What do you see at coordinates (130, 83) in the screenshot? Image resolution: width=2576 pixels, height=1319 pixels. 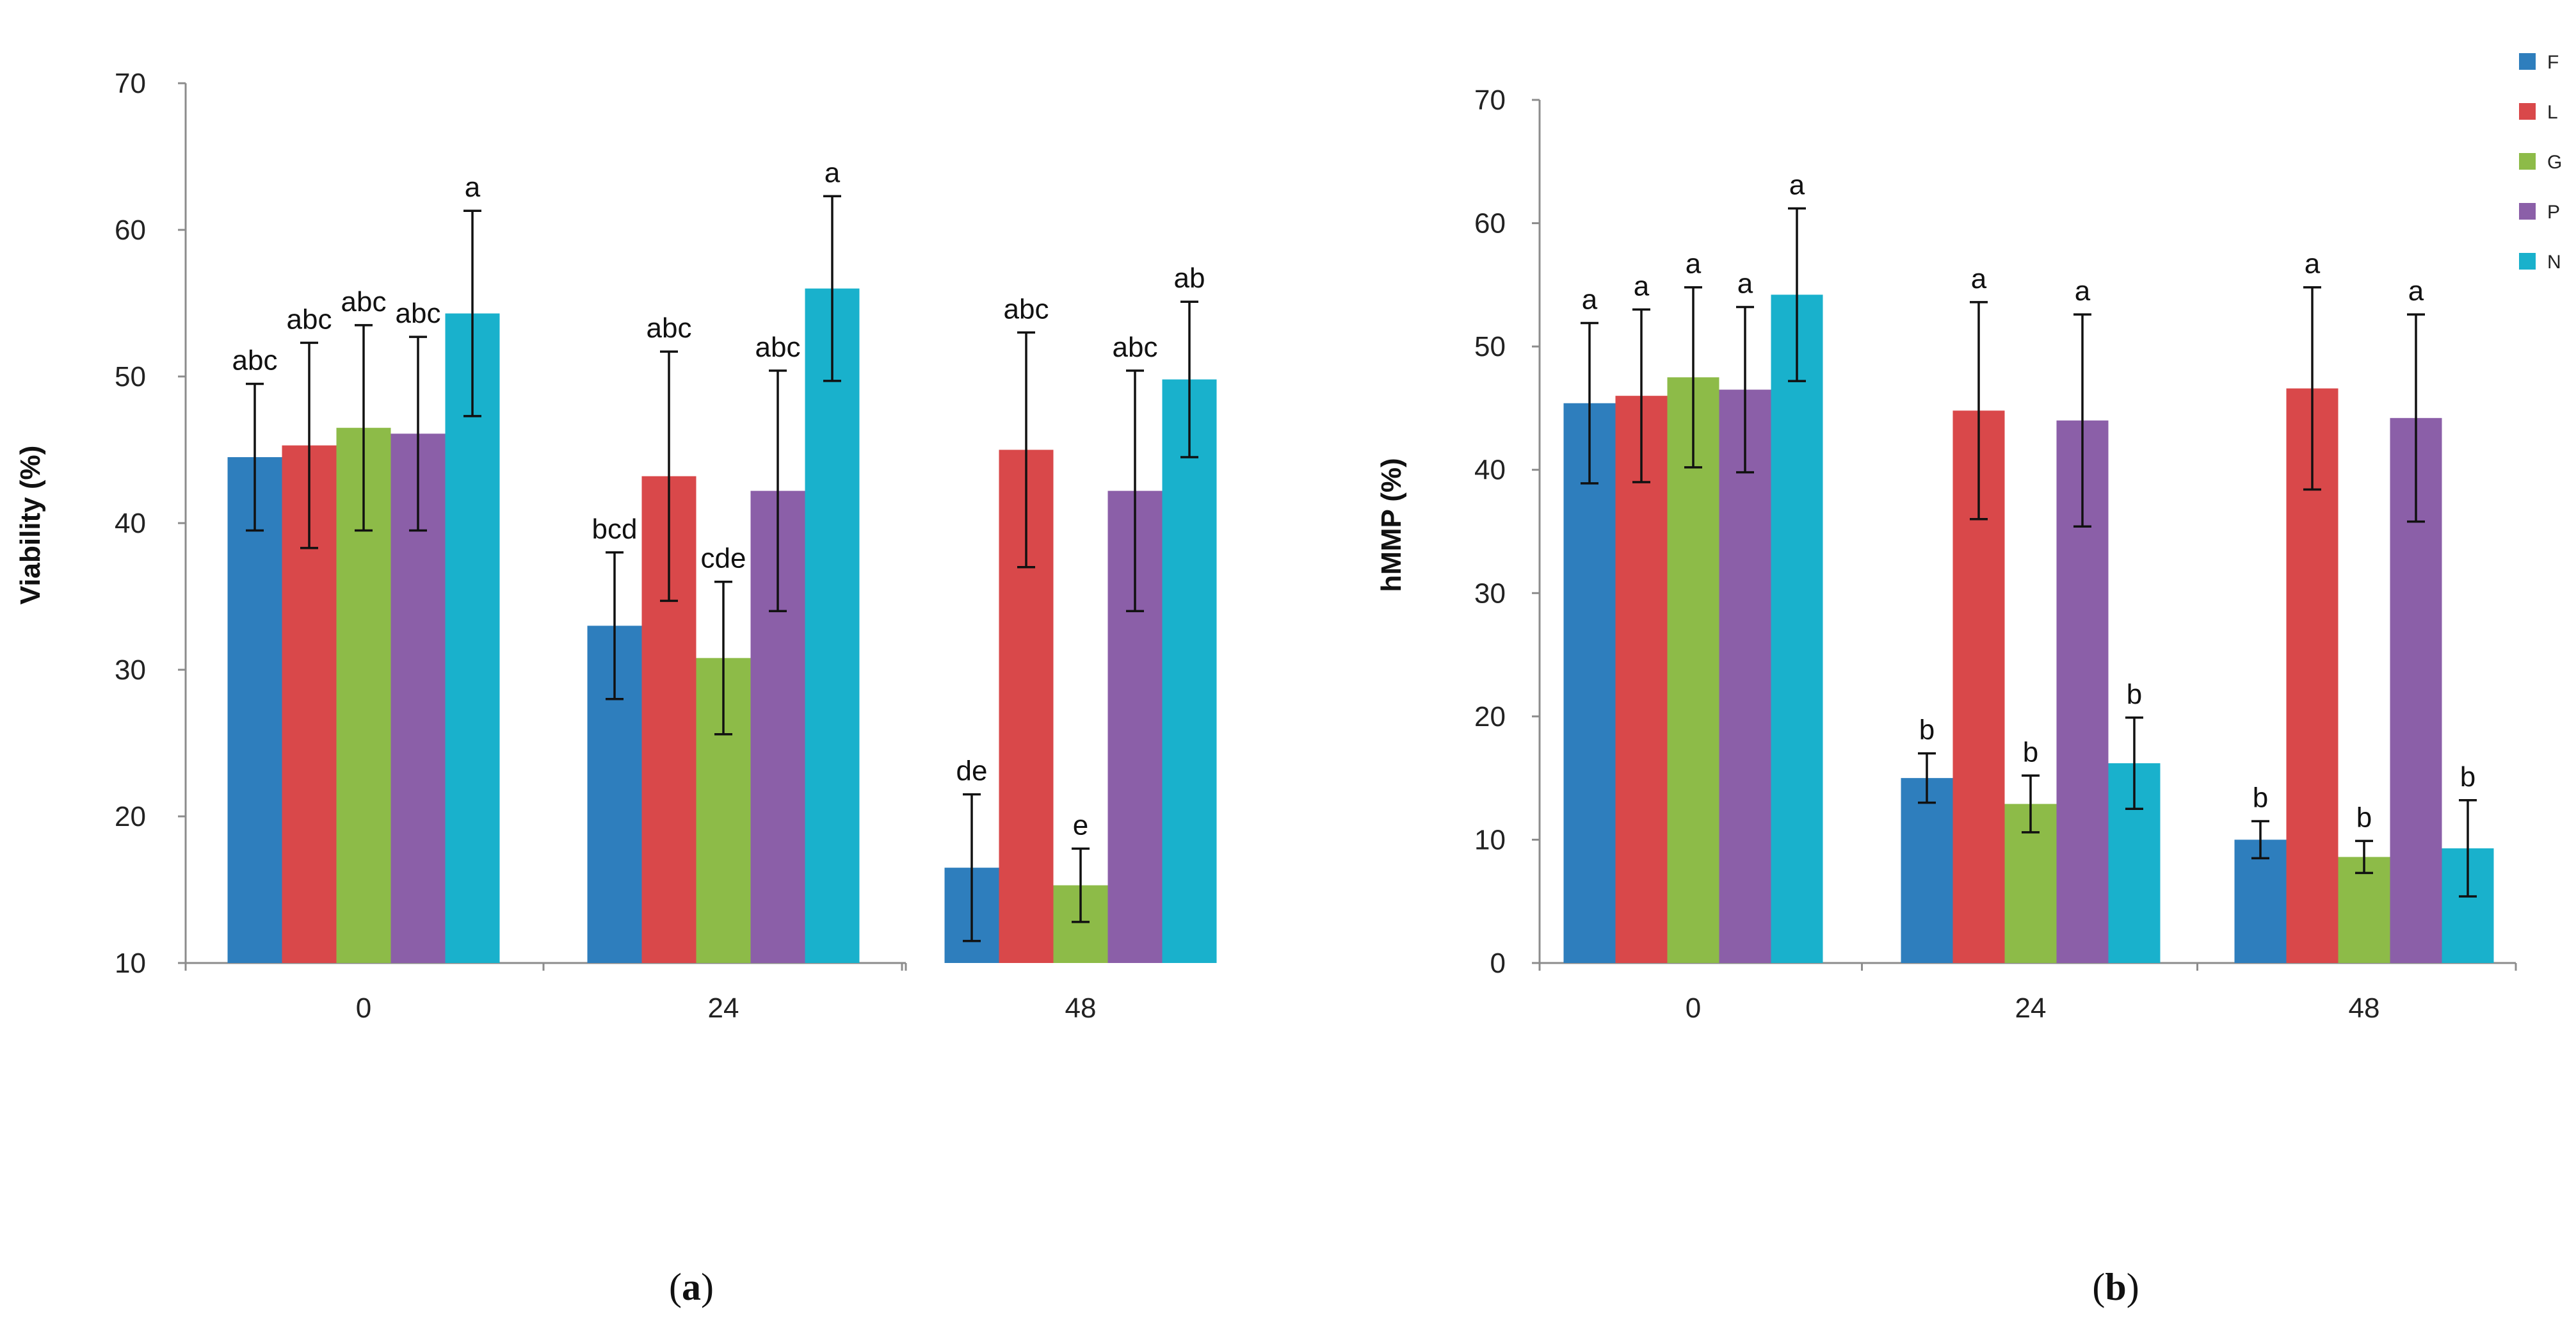 I see `panel-a-y-tick-label: 70` at bounding box center [130, 83].